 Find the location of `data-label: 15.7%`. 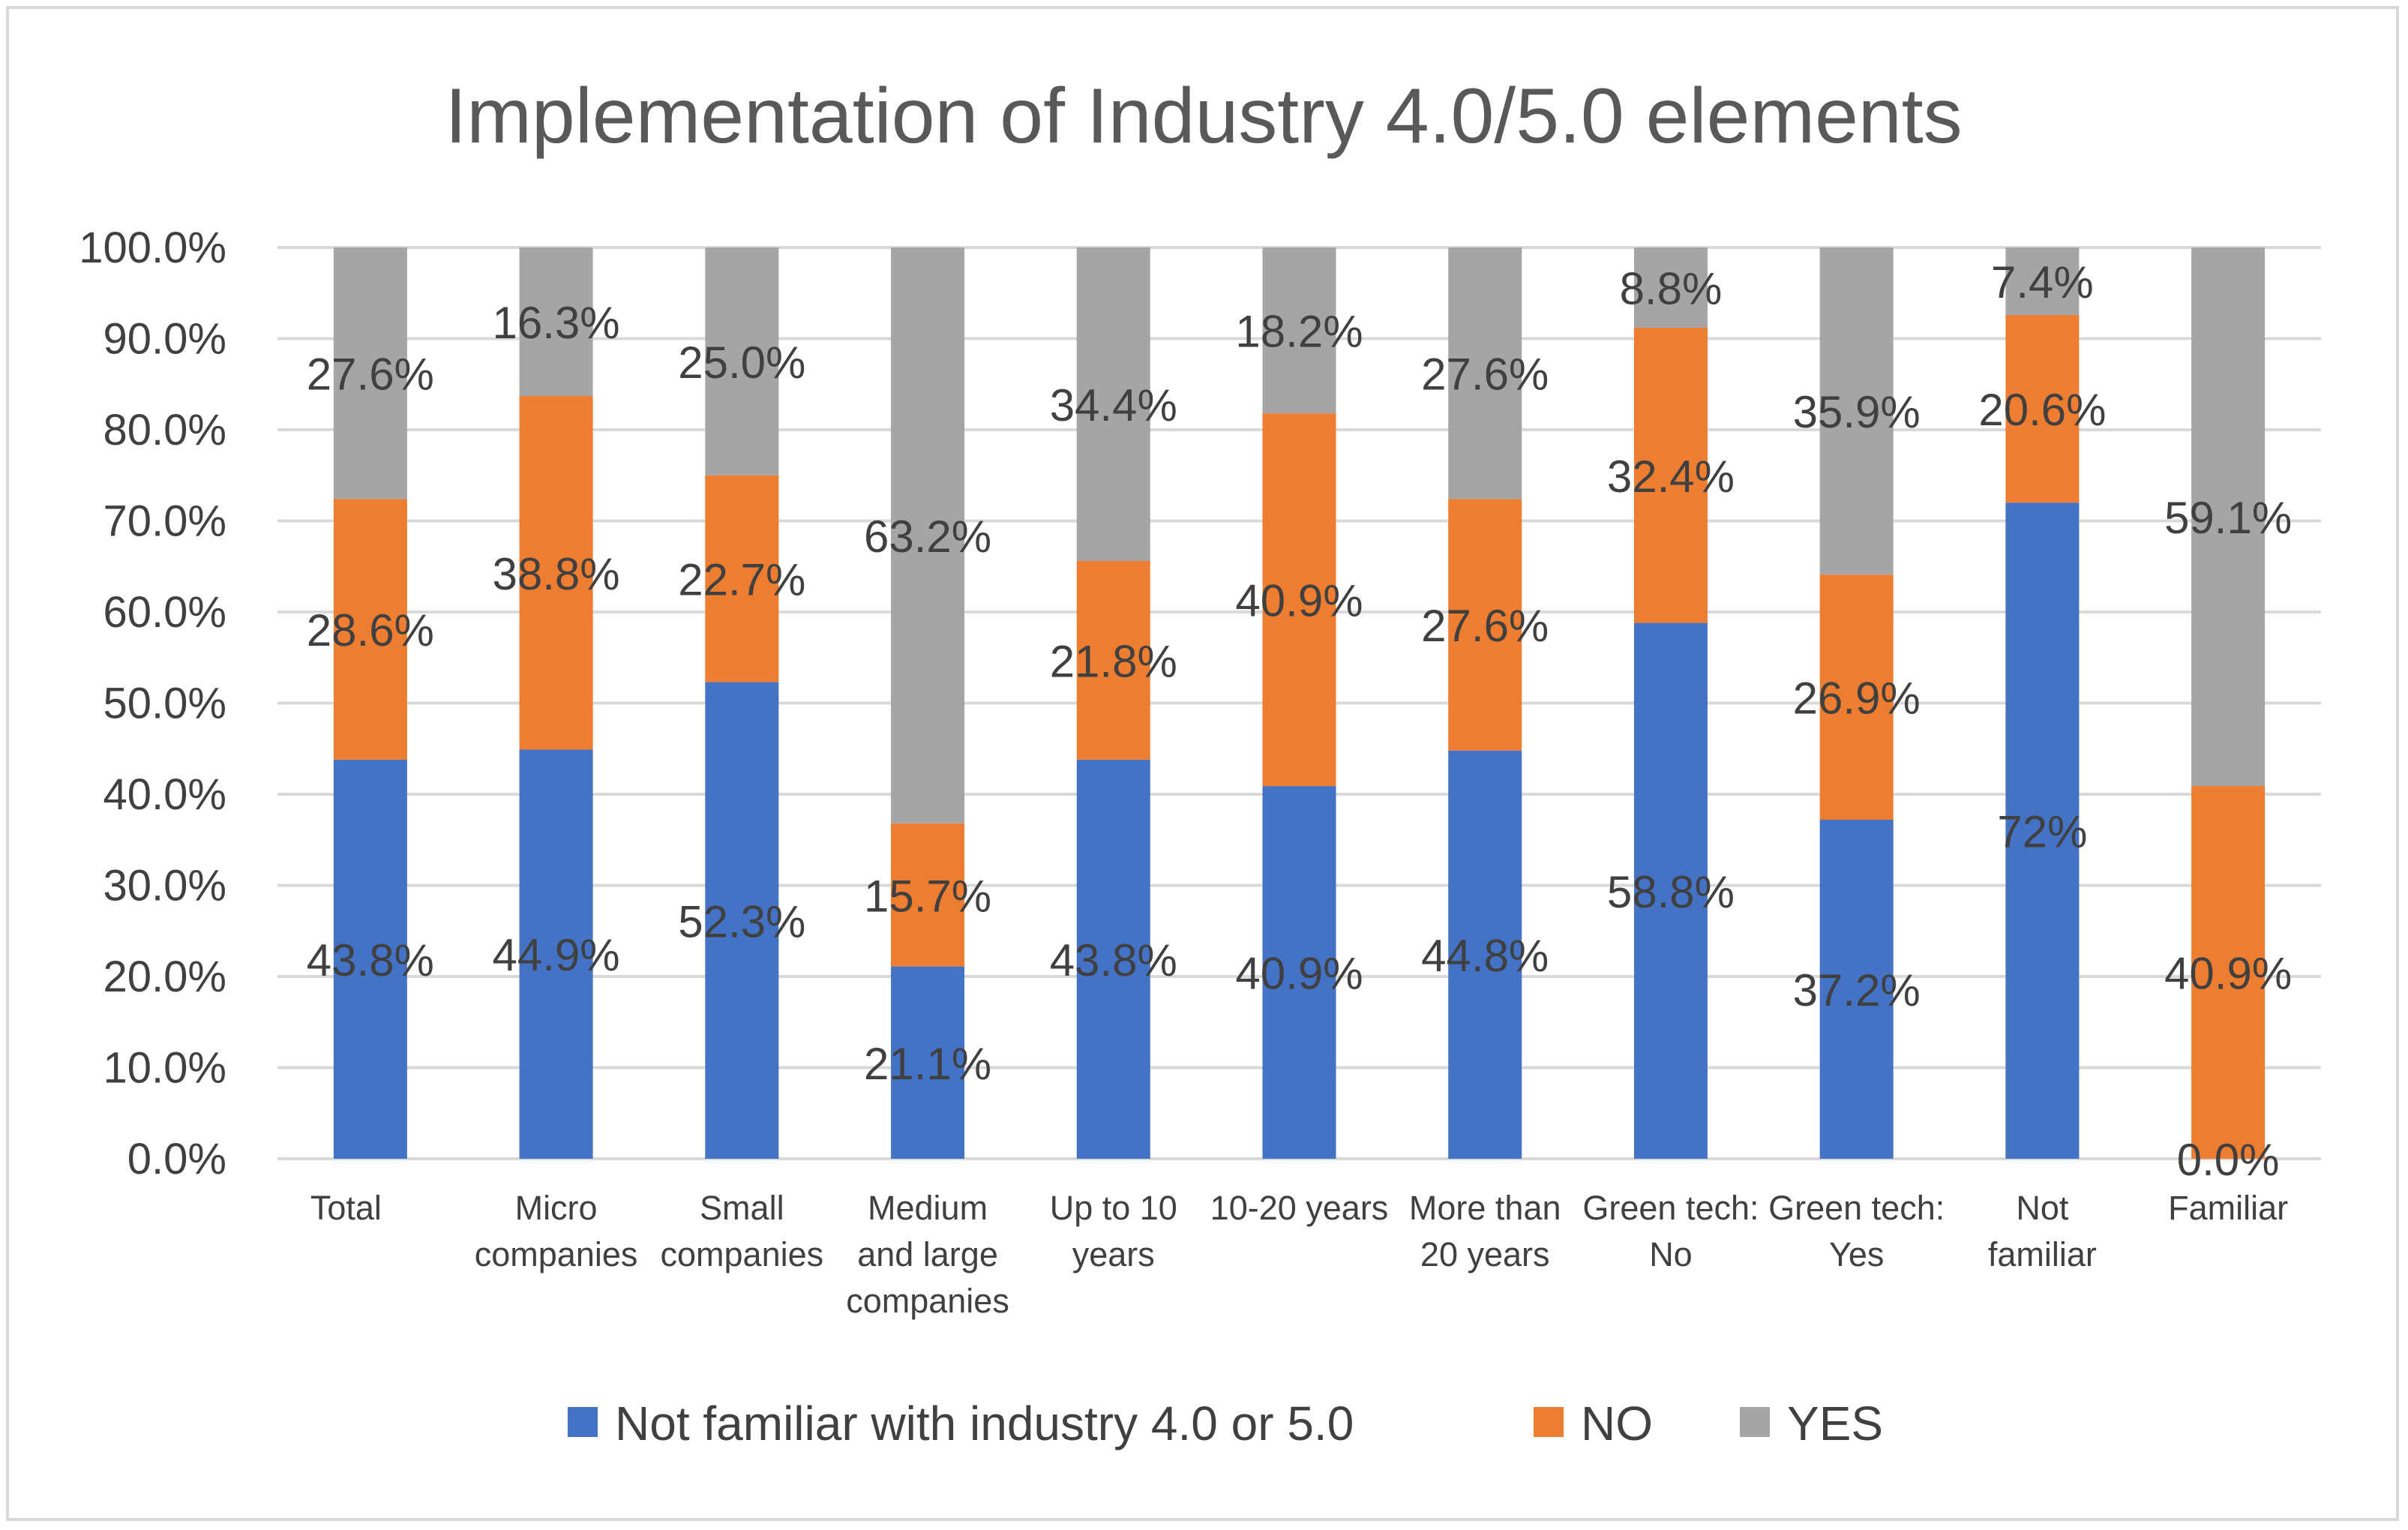

data-label: 15.7% is located at coordinates (927, 896).